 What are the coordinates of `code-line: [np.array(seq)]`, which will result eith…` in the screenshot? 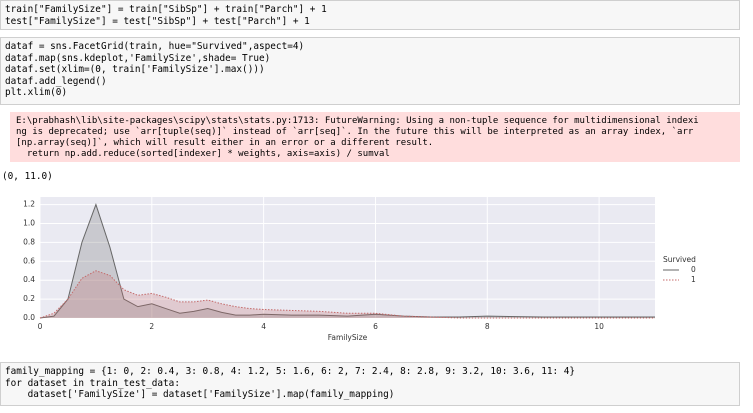 It's located at (225, 143).